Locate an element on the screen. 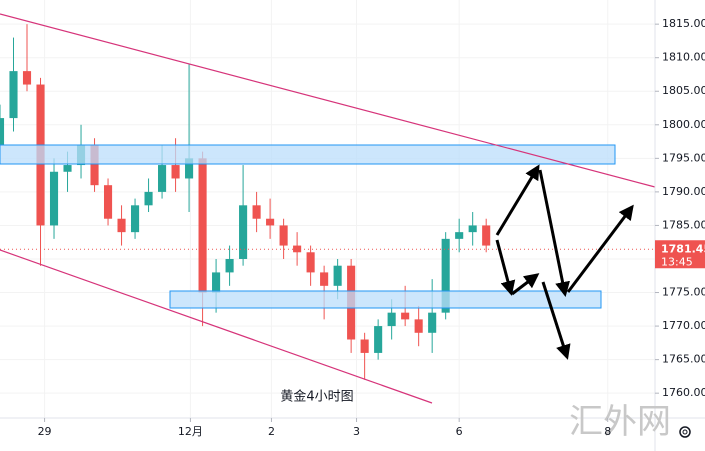  y-tick-label: 1770.00 is located at coordinates (683, 325).